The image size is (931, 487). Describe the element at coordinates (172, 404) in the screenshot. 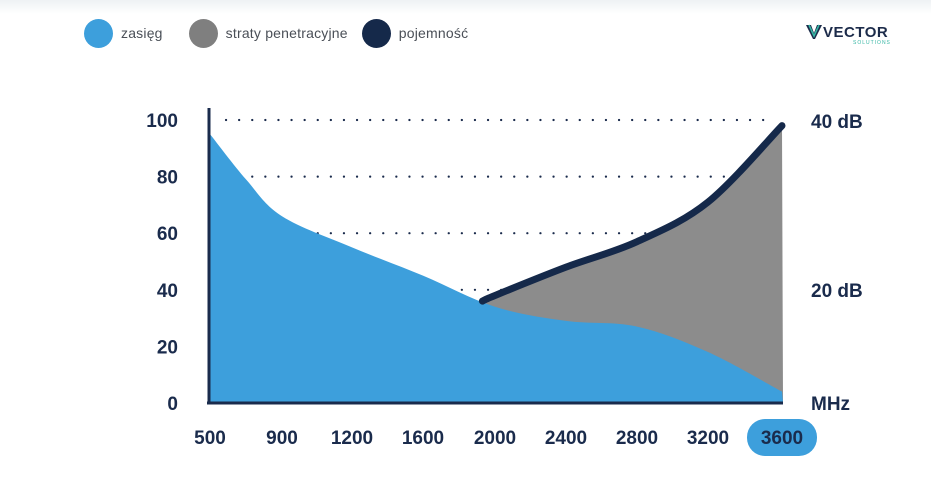

I see `y-tick-label: 0` at that location.